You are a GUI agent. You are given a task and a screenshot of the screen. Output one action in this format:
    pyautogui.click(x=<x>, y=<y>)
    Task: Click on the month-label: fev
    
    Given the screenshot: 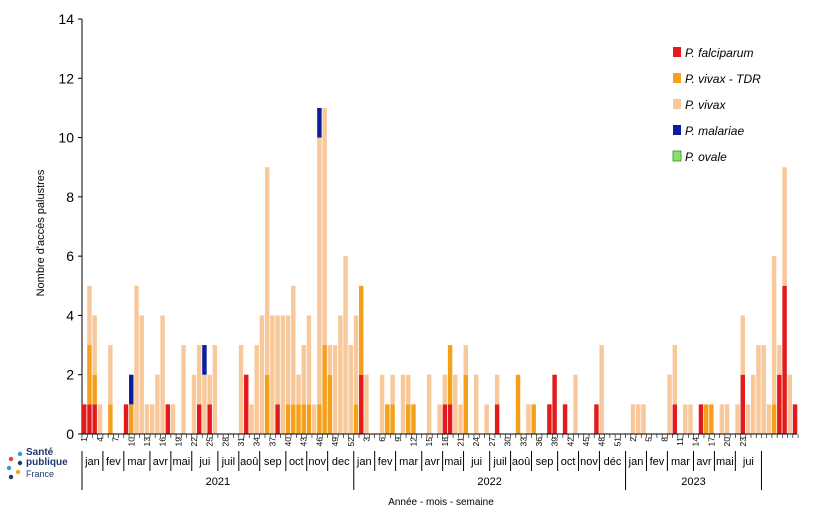 What is the action you would take?
    pyautogui.click(x=113, y=462)
    